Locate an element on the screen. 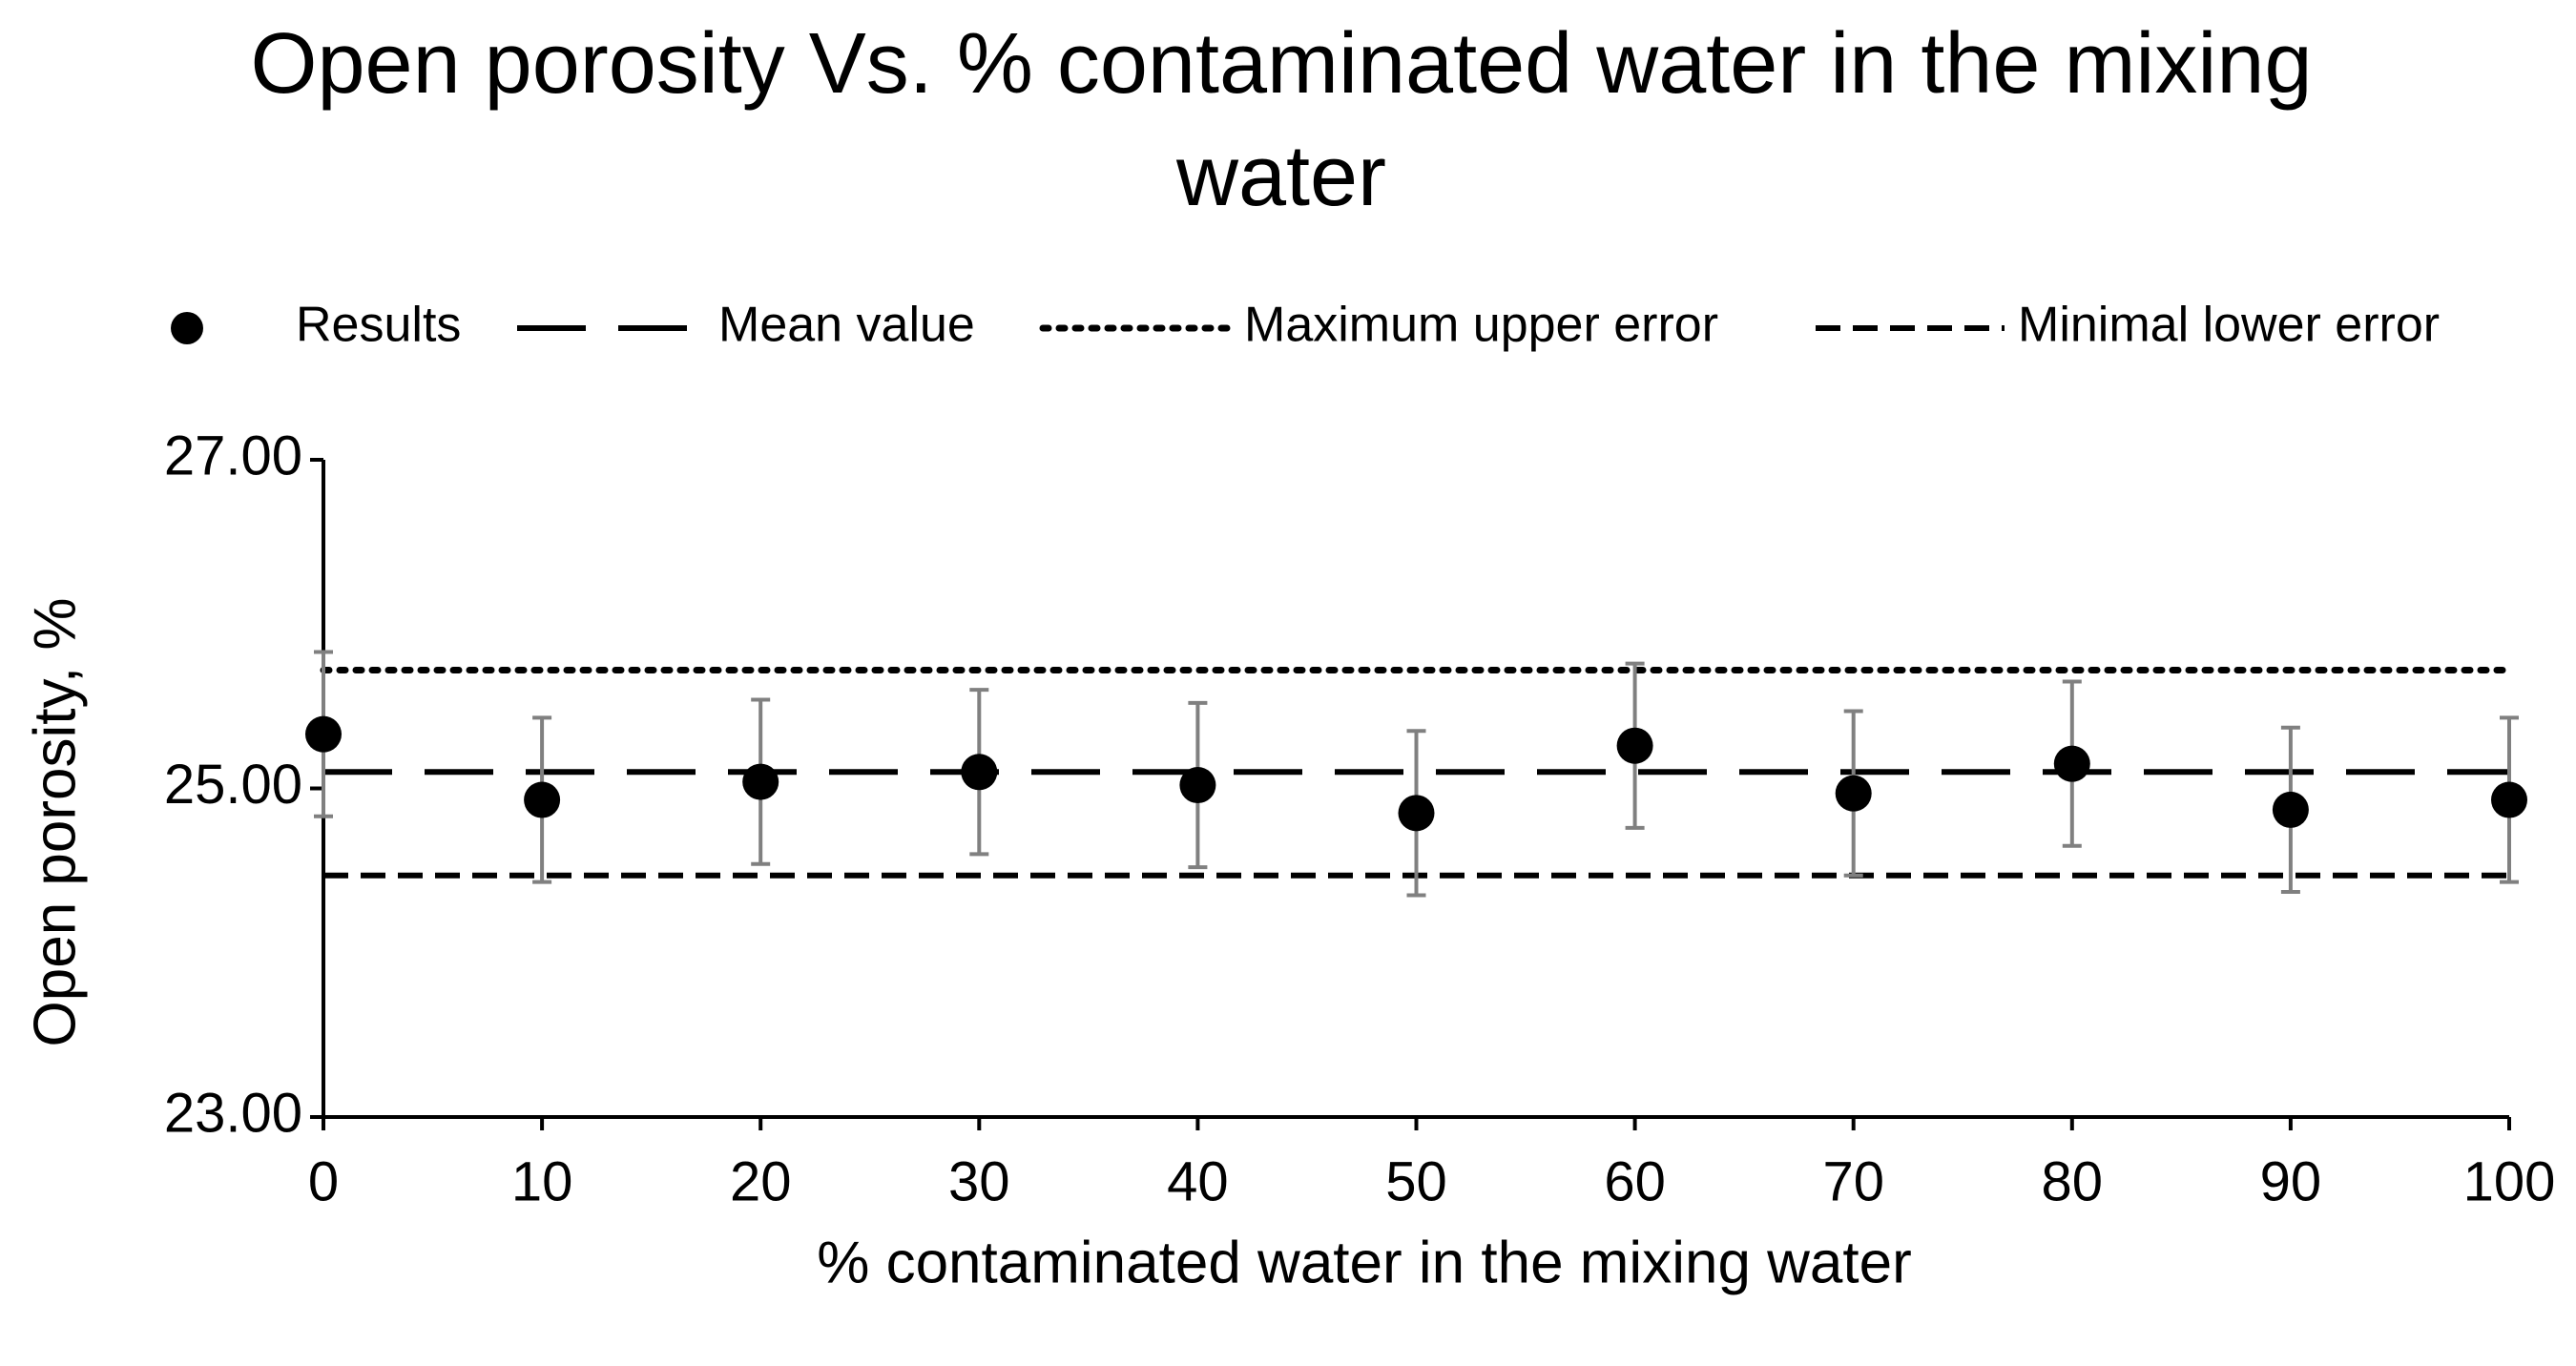  x-tick-label: 60 is located at coordinates (1635, 1181).